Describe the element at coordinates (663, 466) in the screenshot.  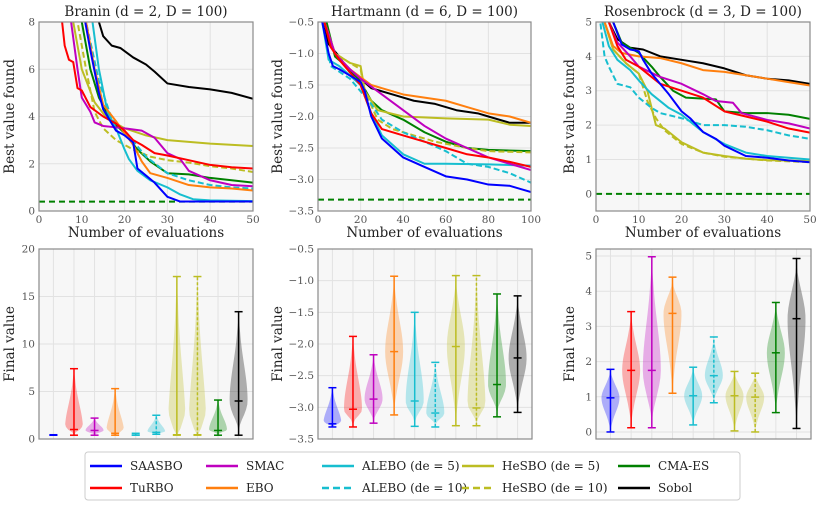
I see `legend-item: CMA-ES` at that location.